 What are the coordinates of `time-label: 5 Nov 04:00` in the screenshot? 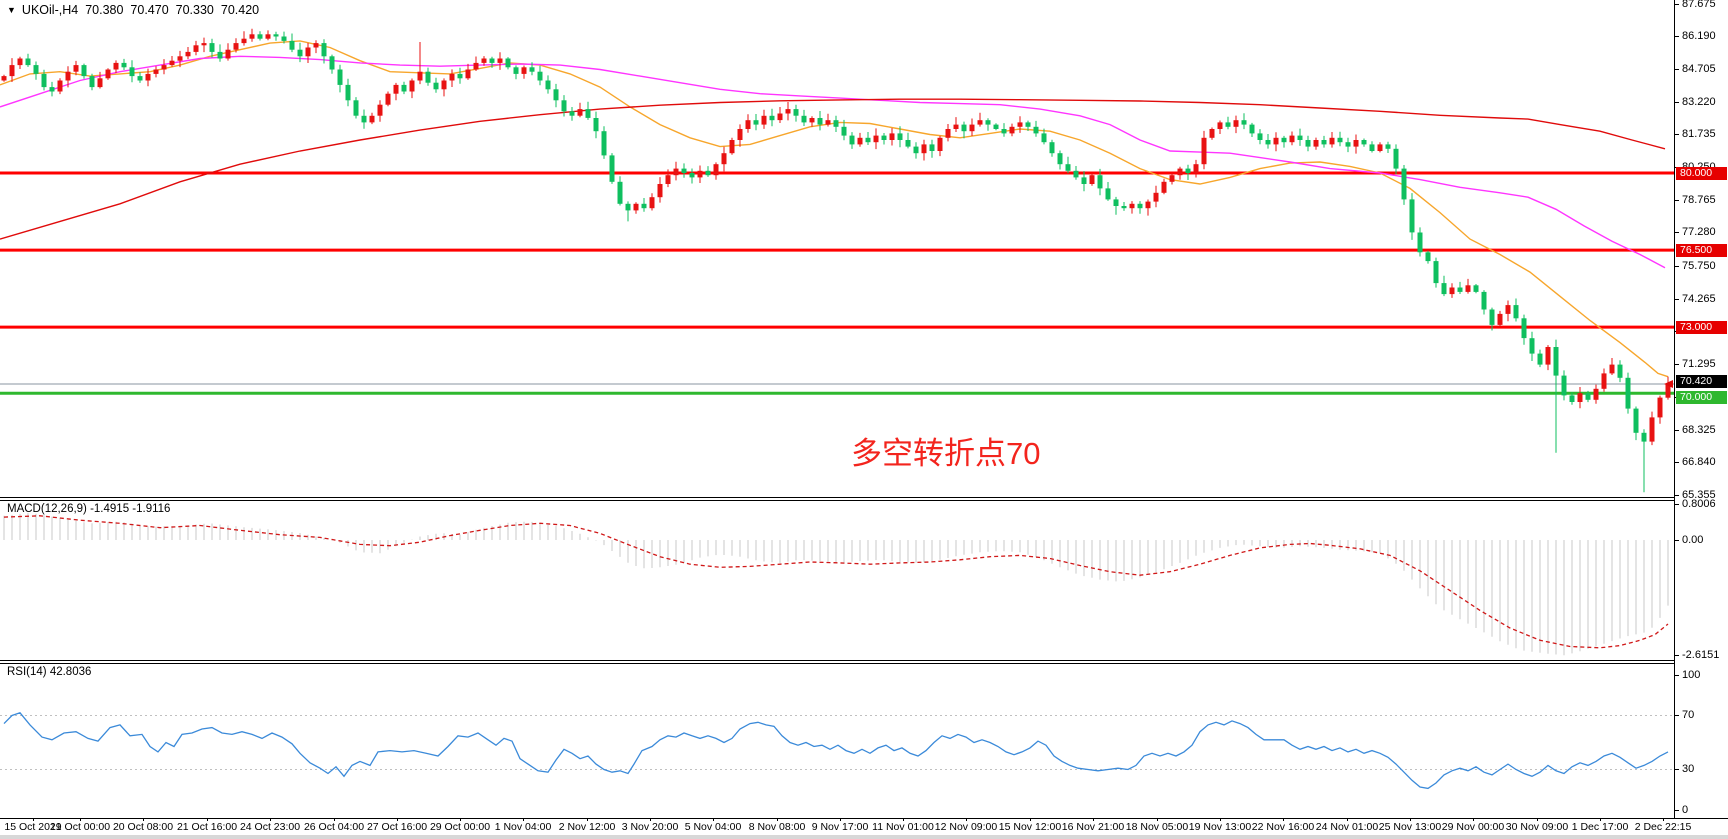 It's located at (713, 827).